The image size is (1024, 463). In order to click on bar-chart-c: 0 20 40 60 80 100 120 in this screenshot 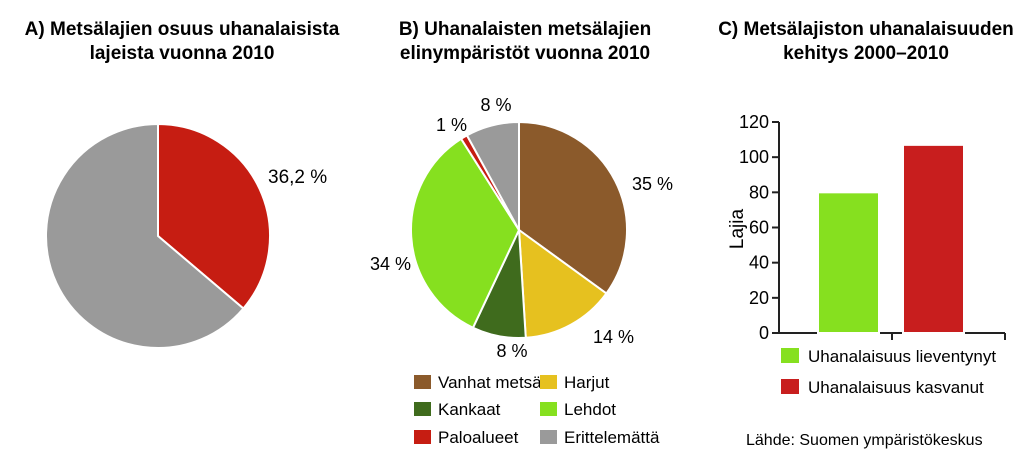, I will do `click(872, 227)`.